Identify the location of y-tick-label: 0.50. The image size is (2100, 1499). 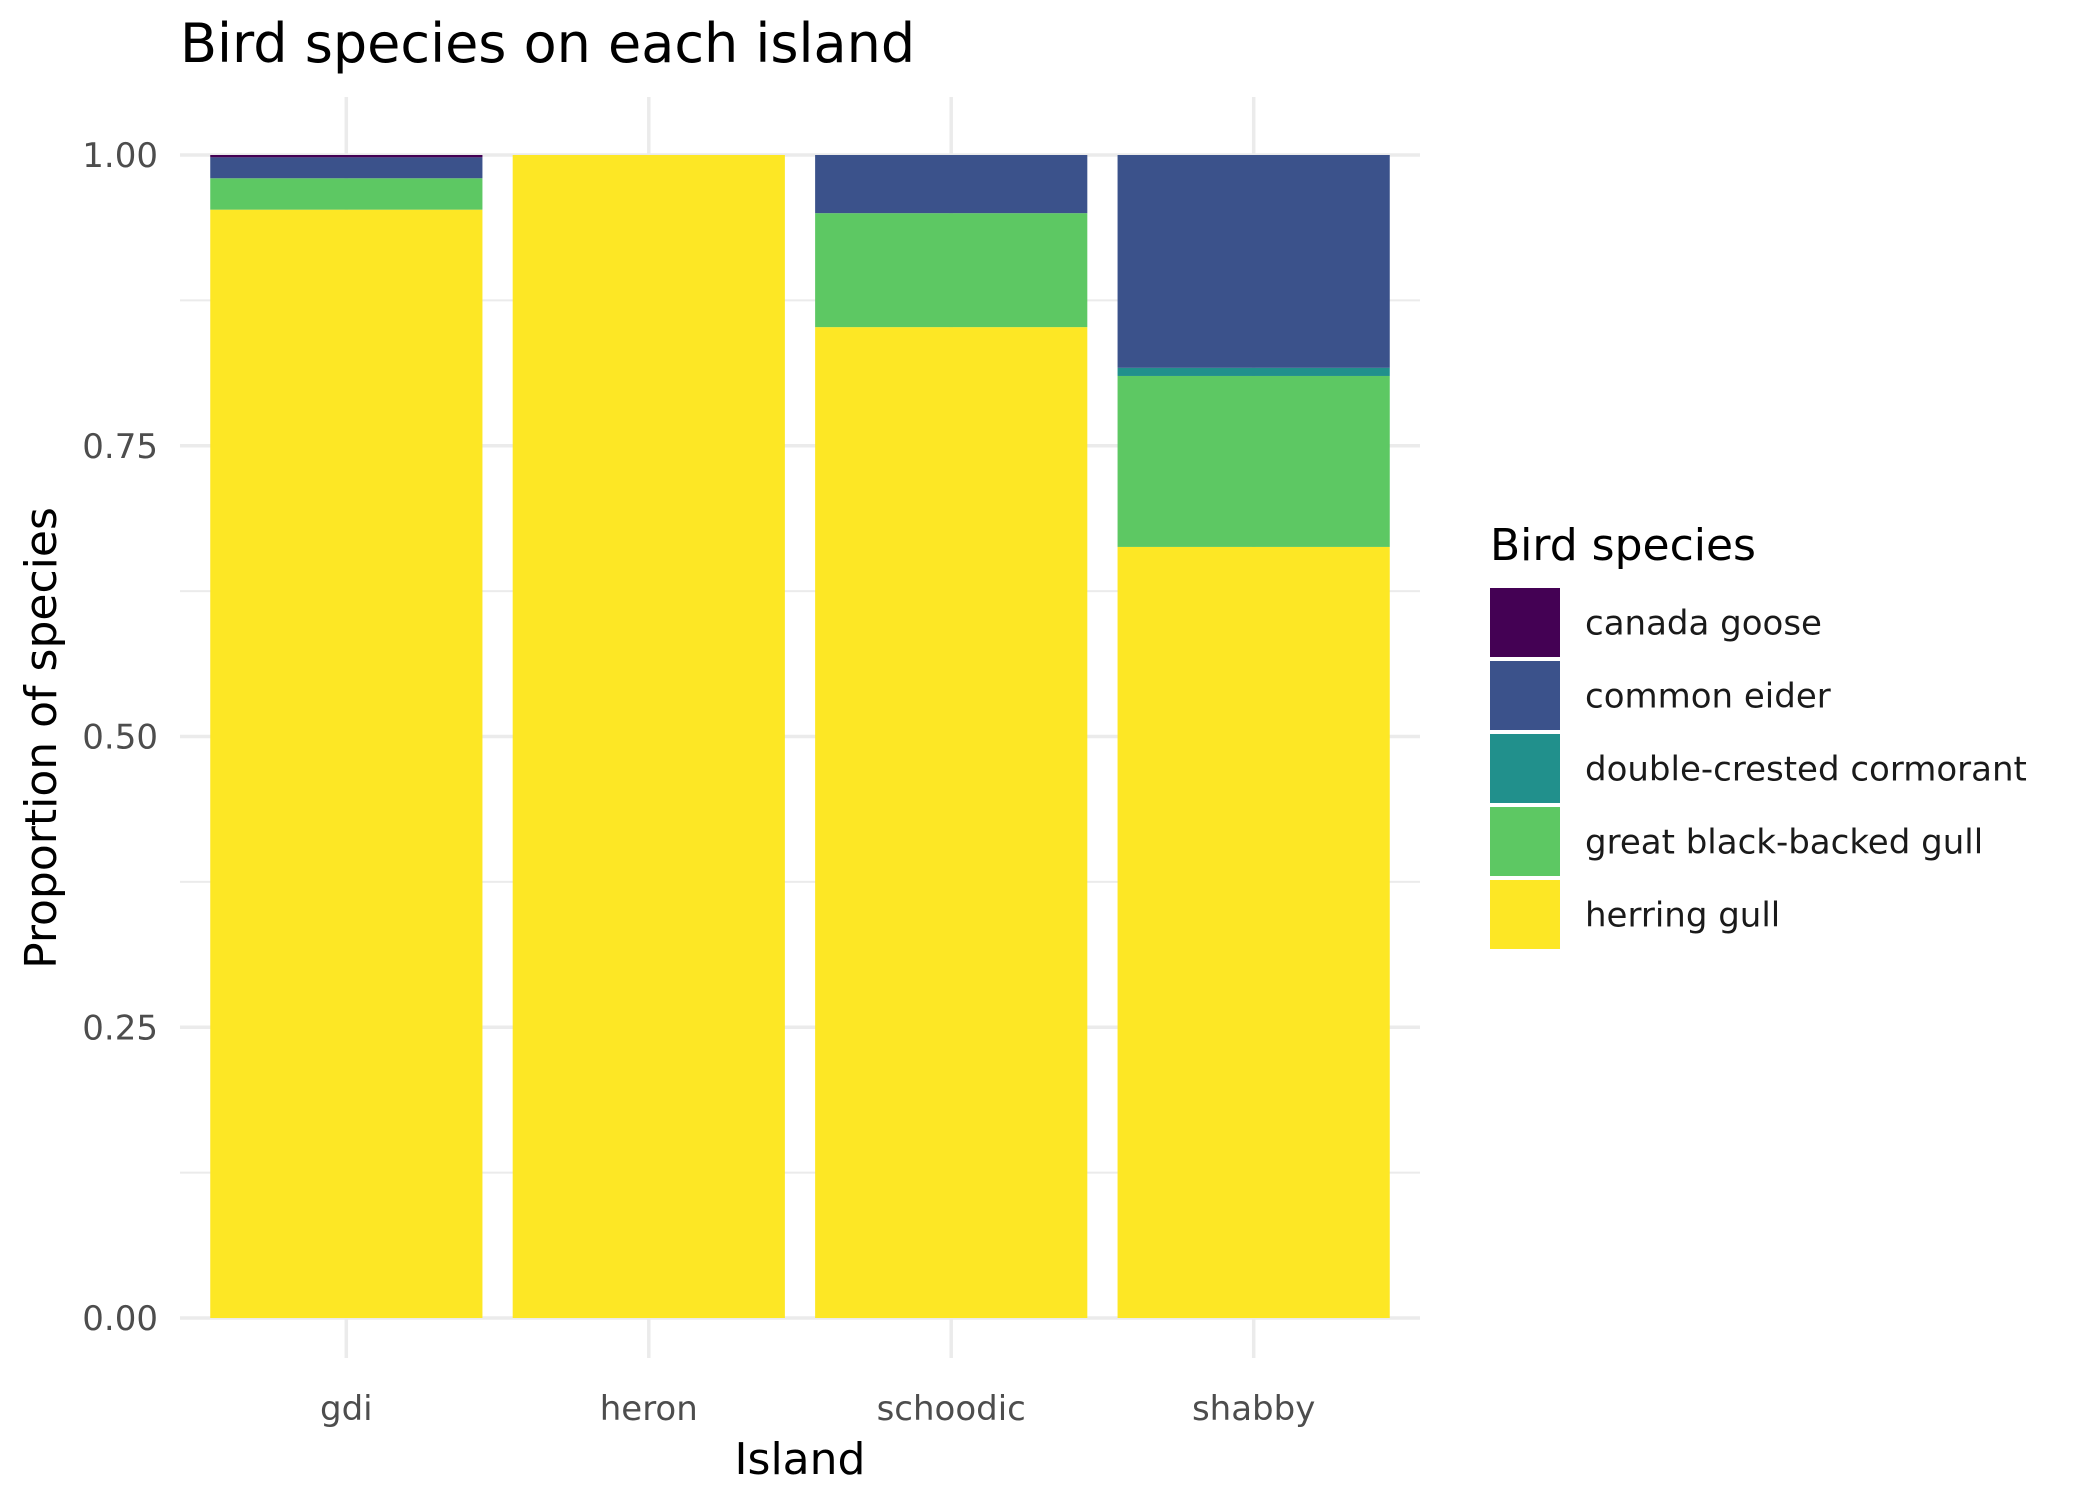
(120, 738).